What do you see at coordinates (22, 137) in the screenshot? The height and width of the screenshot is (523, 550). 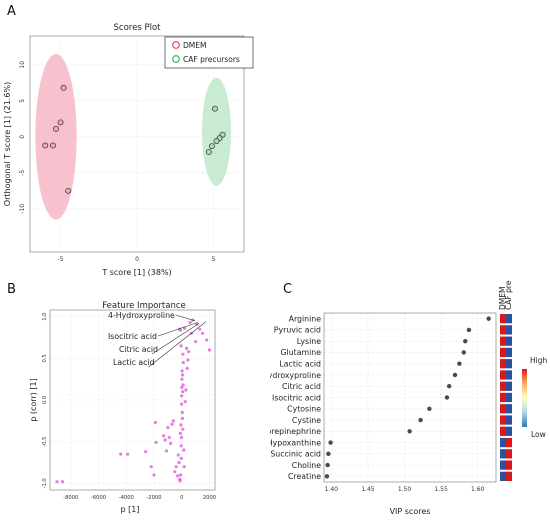 I see `y-tick-label: 0` at bounding box center [22, 137].